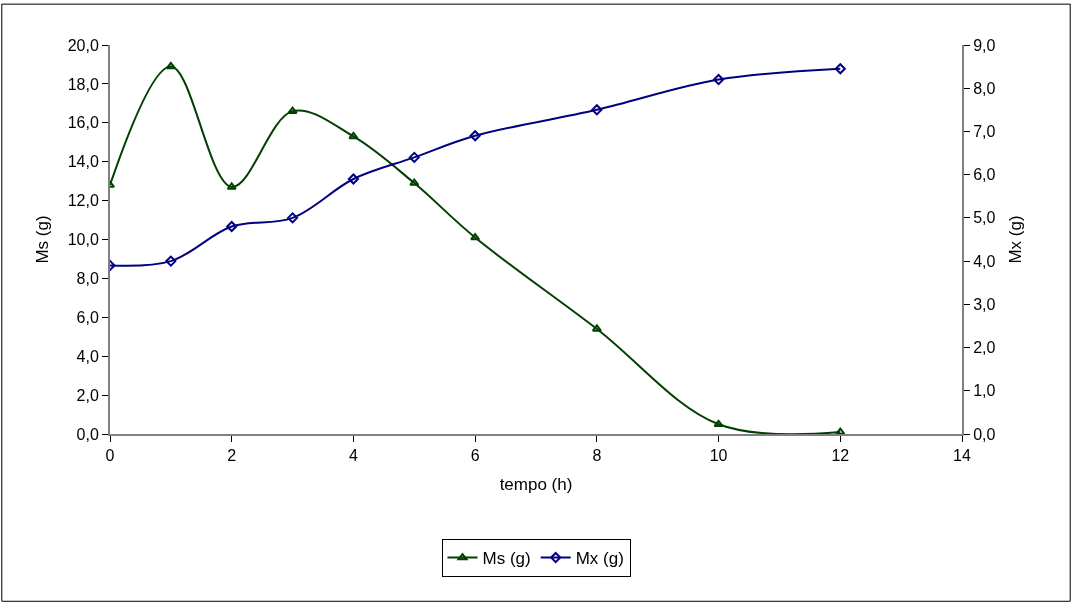  What do you see at coordinates (984, 132) in the screenshot?
I see `y2-tick-label: 7,0` at bounding box center [984, 132].